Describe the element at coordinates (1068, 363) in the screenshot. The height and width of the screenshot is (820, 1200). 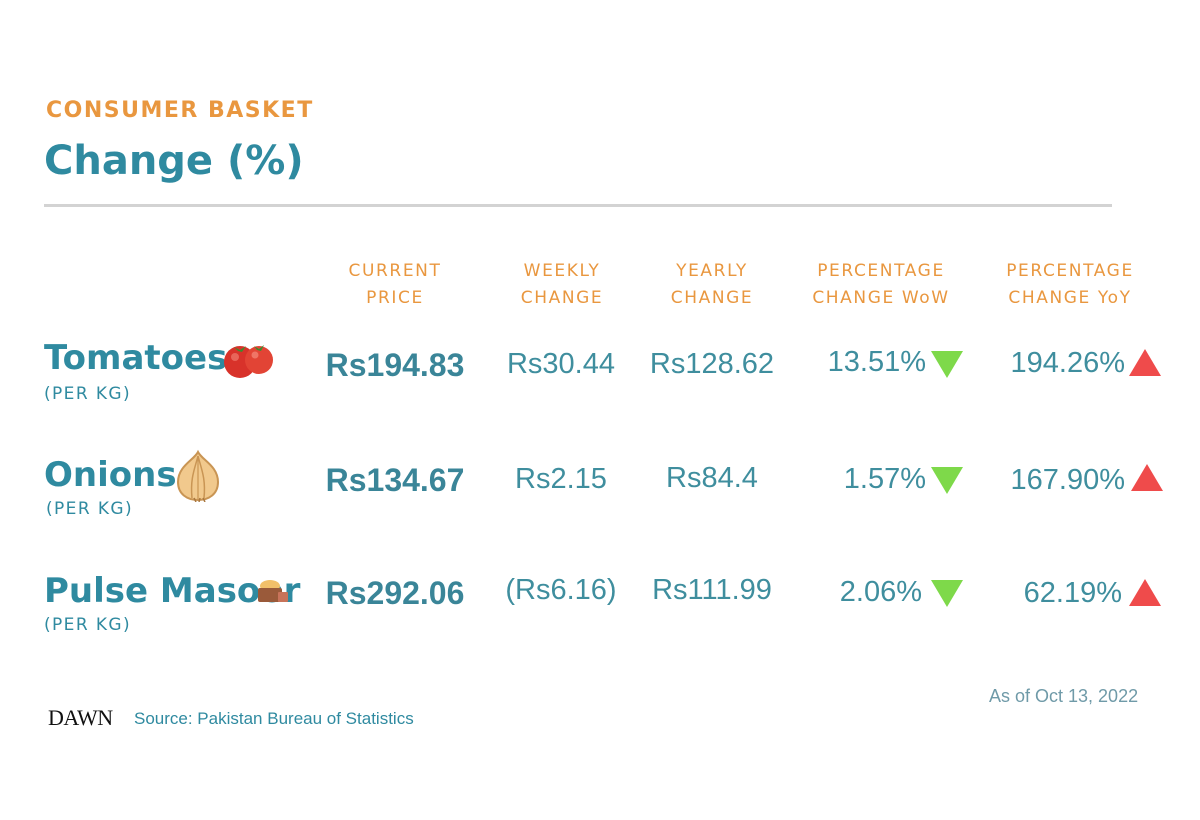
I see `yoy-percent: 194.26%` at that location.